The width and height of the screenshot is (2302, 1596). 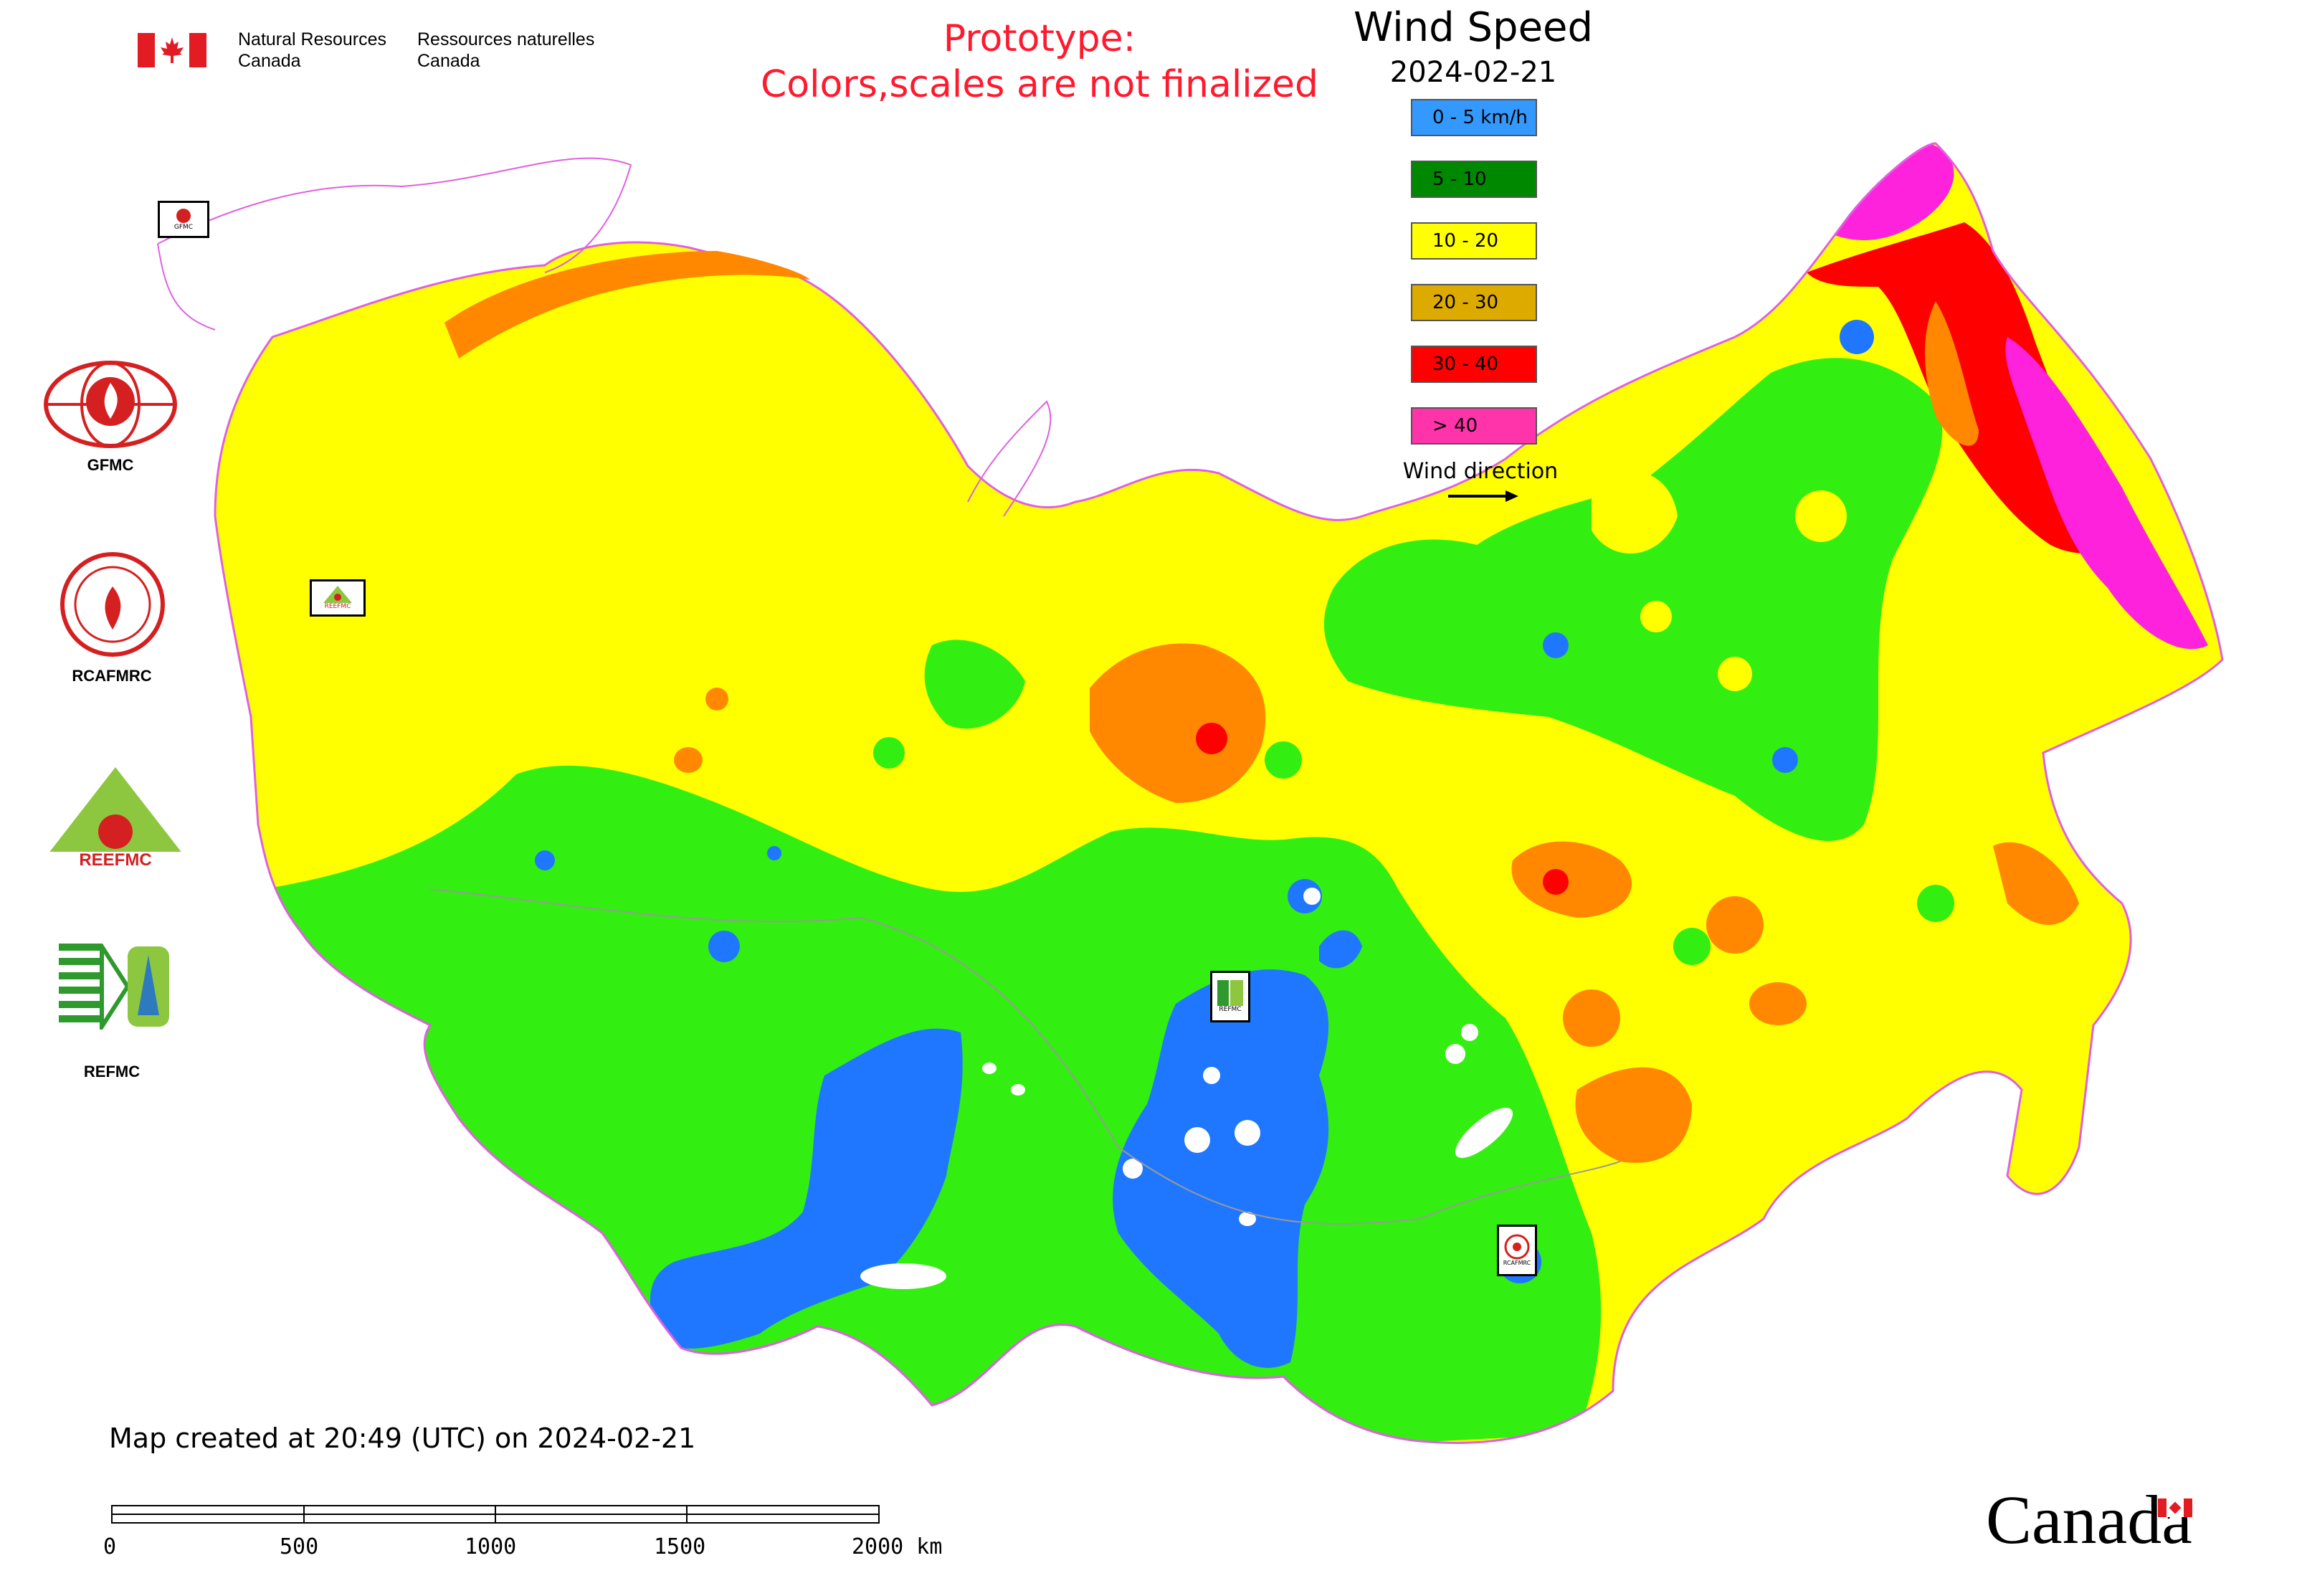 What do you see at coordinates (680, 1546) in the screenshot?
I see `scale-label: 1500` at bounding box center [680, 1546].